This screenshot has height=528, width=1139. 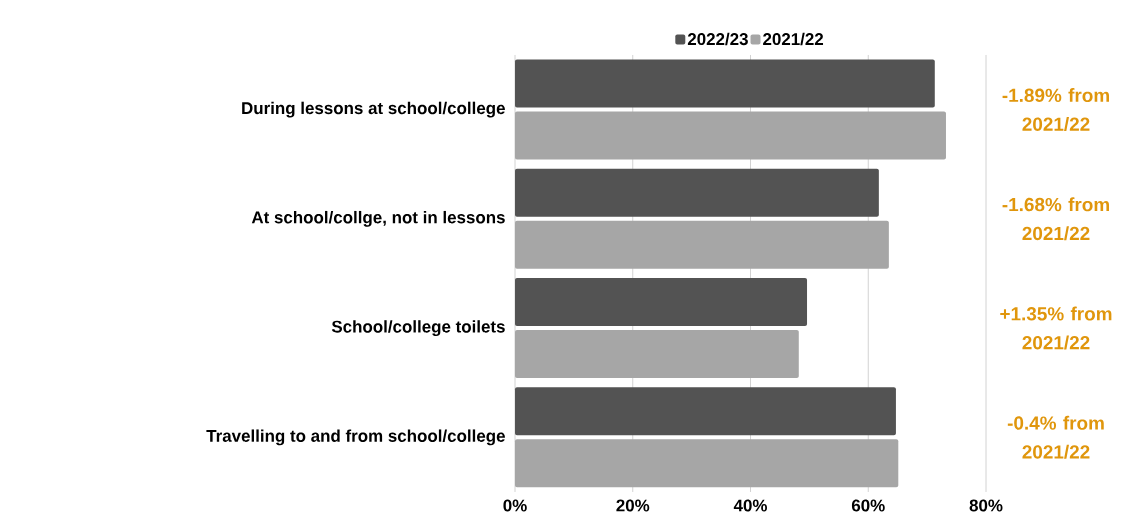 What do you see at coordinates (793, 39) in the screenshot?
I see `legend-label: 2021/22` at bounding box center [793, 39].